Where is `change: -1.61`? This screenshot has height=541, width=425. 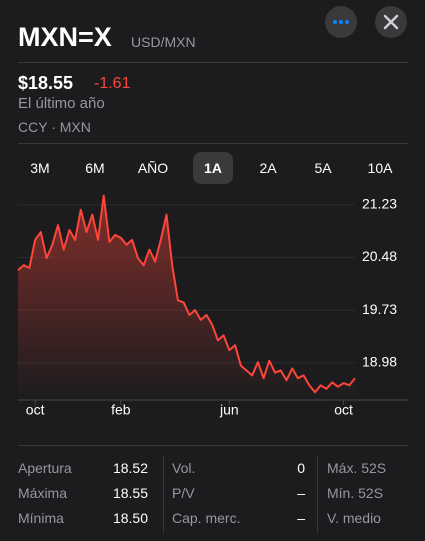 change: -1.61 is located at coordinates (112, 83).